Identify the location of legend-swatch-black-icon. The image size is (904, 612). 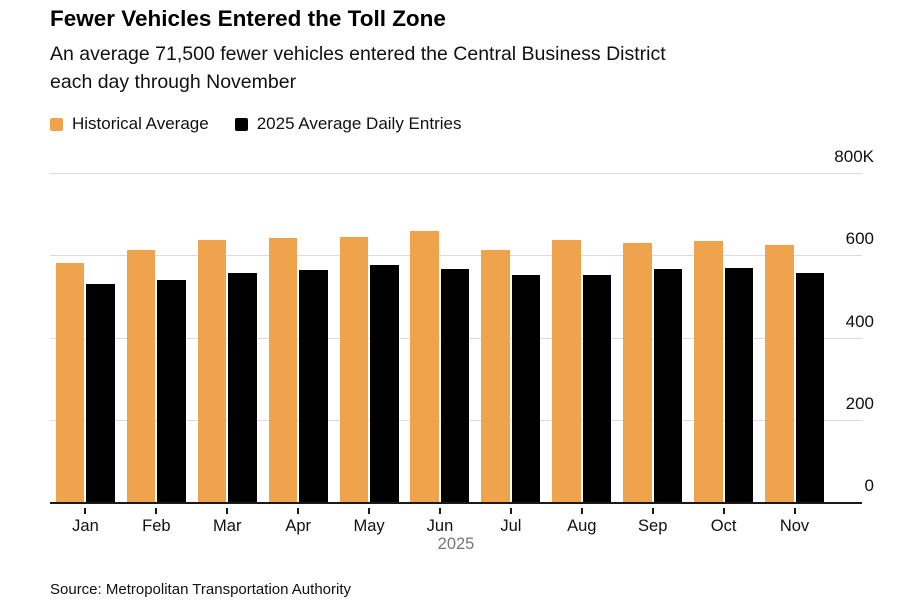
(241, 124).